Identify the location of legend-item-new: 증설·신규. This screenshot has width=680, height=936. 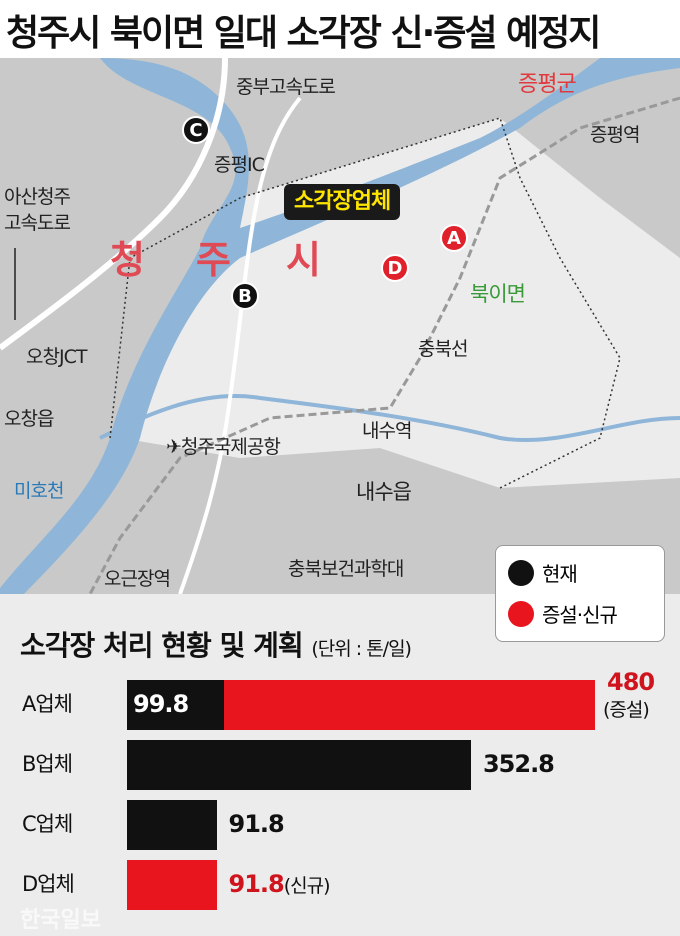
(586, 613).